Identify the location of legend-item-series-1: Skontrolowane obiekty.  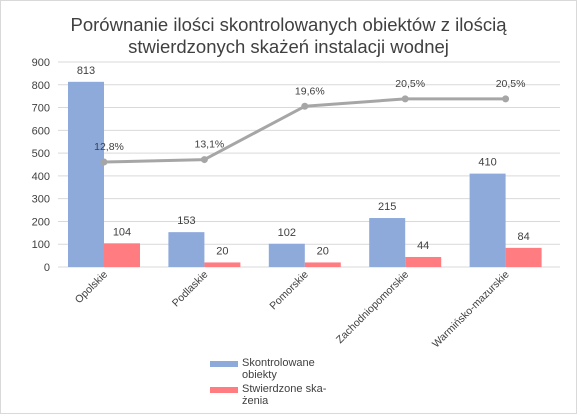
(276, 369).